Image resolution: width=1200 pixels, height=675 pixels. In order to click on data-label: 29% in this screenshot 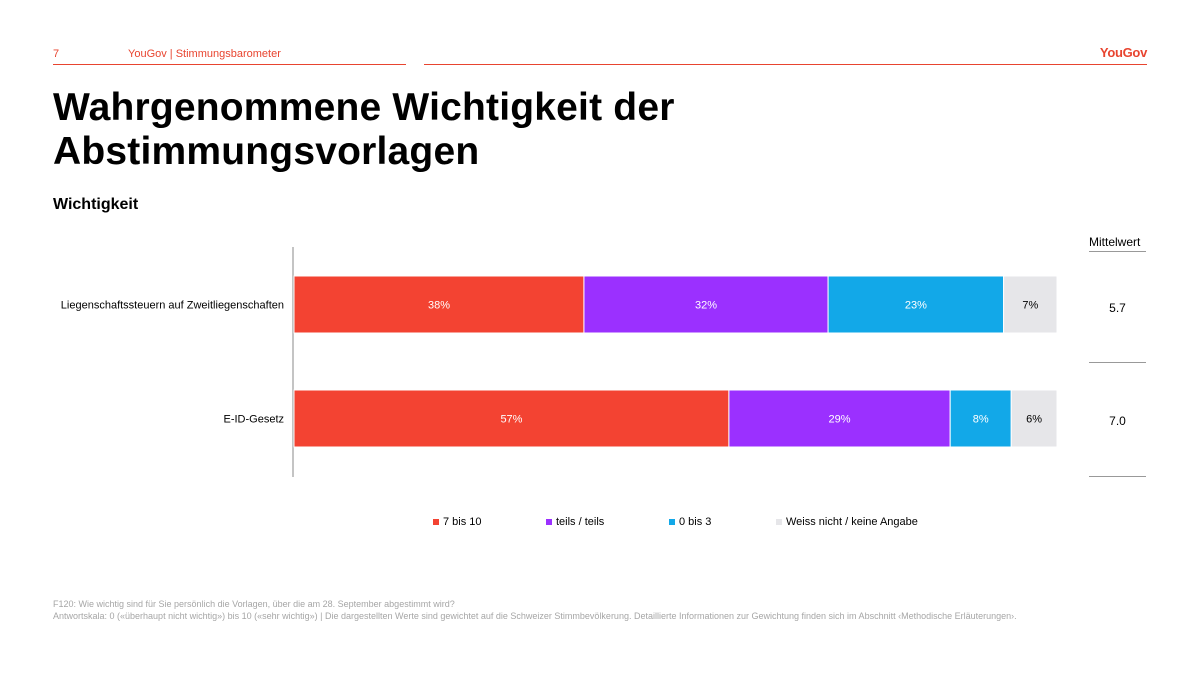, I will do `click(840, 420)`.